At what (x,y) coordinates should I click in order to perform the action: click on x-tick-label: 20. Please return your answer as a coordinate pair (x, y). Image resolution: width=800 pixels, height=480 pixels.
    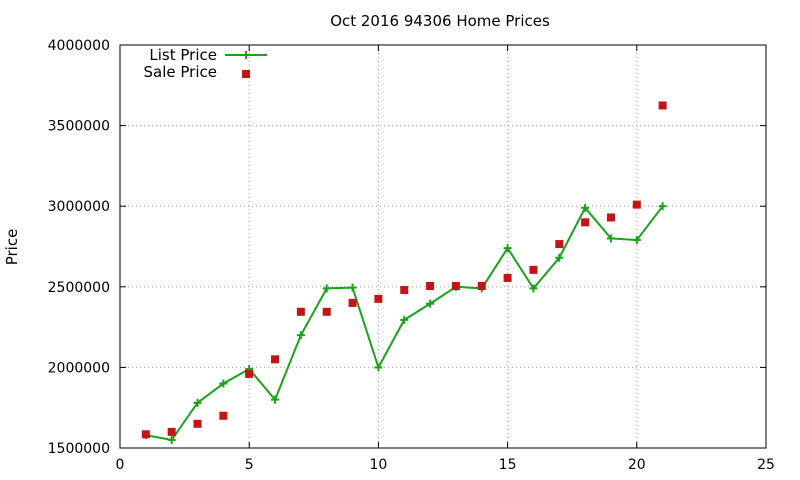
    Looking at the image, I should click on (637, 465).